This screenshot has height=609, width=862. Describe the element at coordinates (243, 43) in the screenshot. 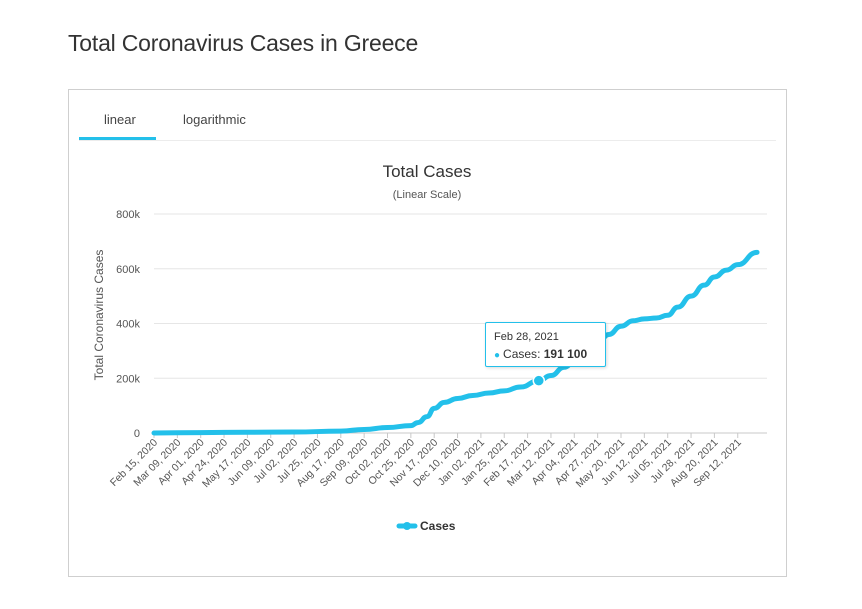

I see `page-title: Total Coronavirus Cases in Greece` at that location.